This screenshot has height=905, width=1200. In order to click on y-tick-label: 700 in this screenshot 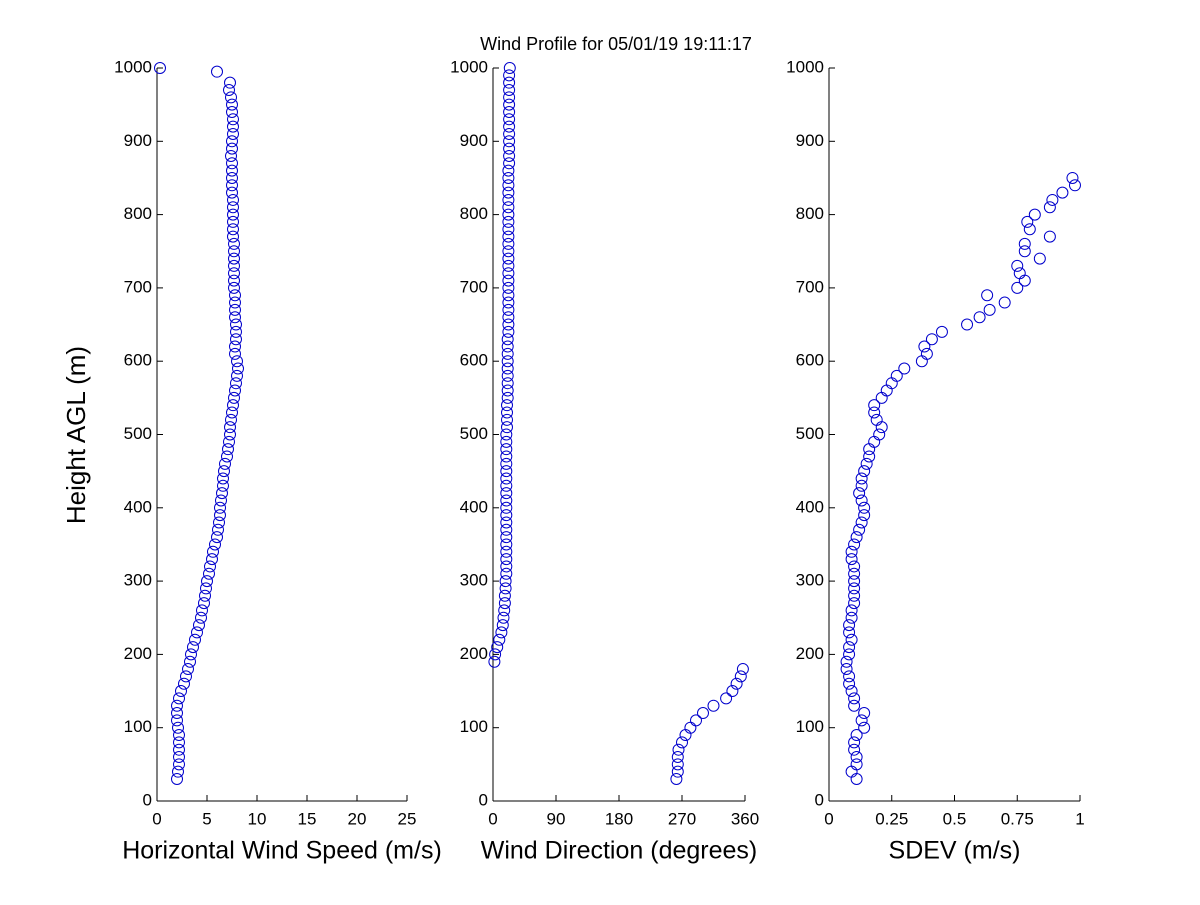, I will do `click(138, 286)`.